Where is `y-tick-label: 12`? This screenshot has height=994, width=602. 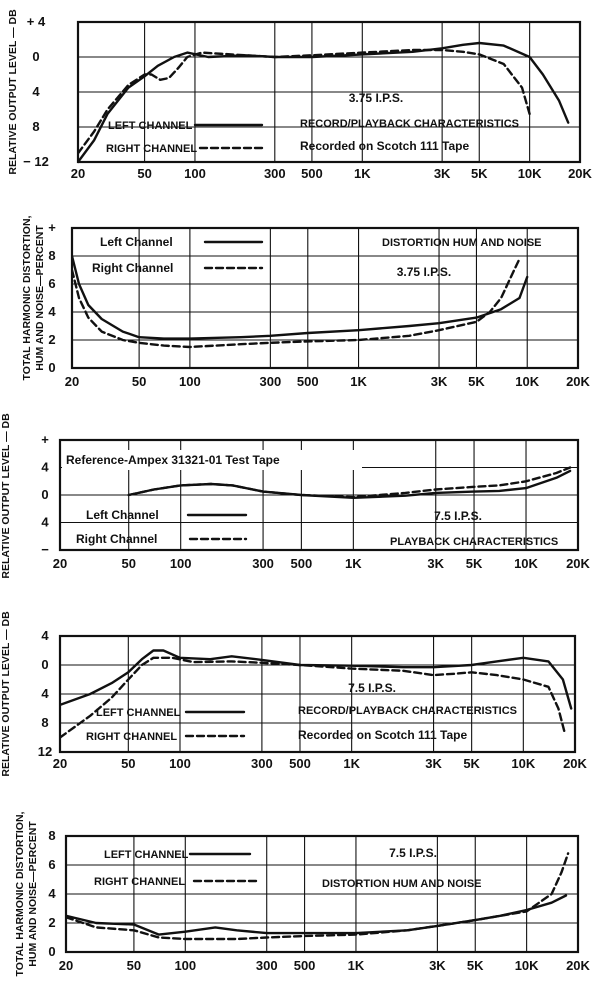 y-tick-label: 12 is located at coordinates (45, 751).